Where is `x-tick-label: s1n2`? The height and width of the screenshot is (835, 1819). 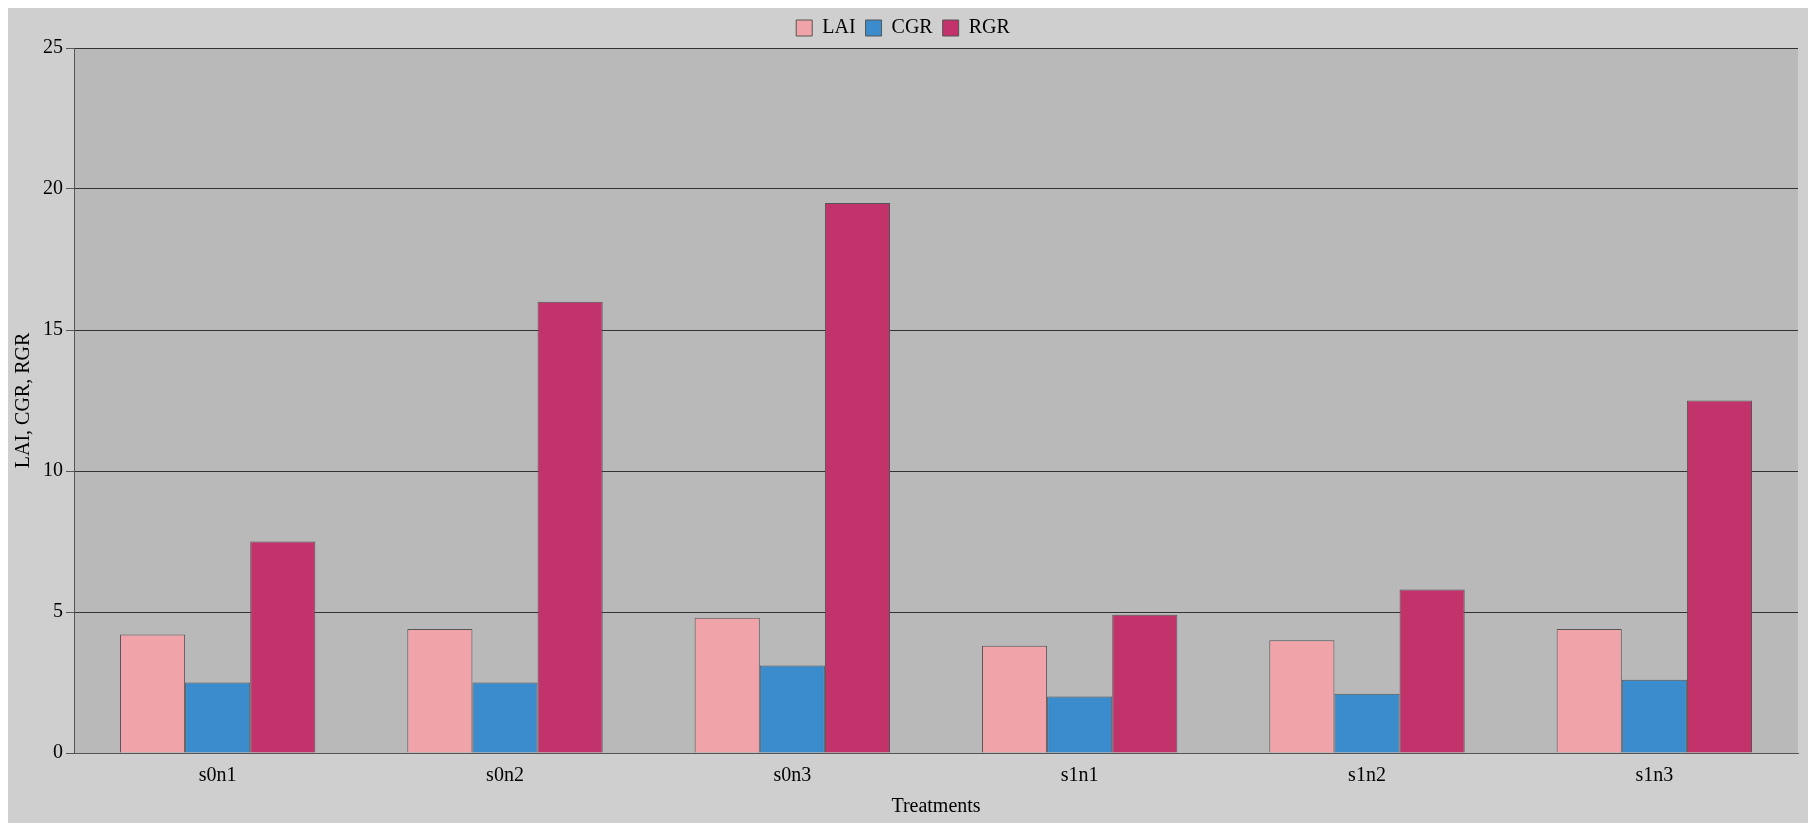 x-tick-label: s1n2 is located at coordinates (1367, 774).